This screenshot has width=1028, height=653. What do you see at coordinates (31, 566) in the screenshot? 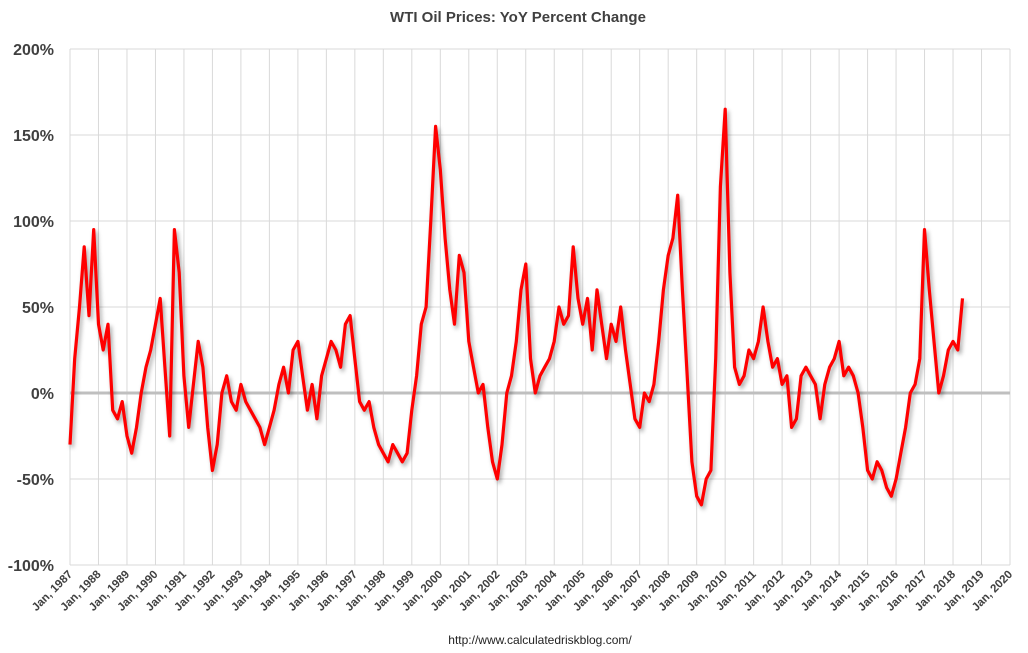
I see `y-tick-label: -100%` at bounding box center [31, 566].